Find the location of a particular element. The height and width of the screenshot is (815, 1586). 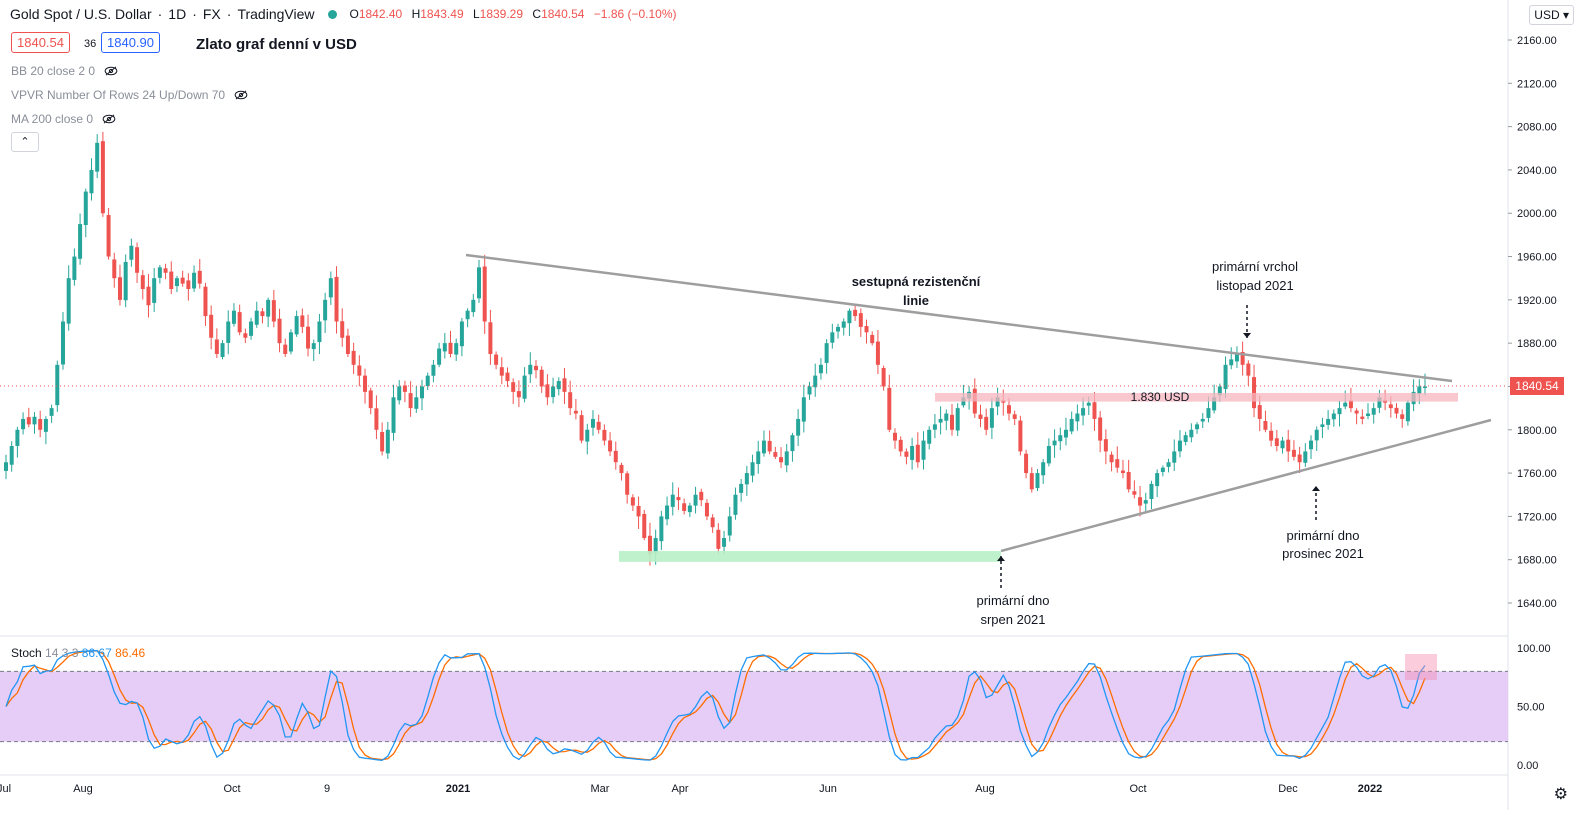

indicator-ma: MA 200 close 0 is located at coordinates (64, 119).